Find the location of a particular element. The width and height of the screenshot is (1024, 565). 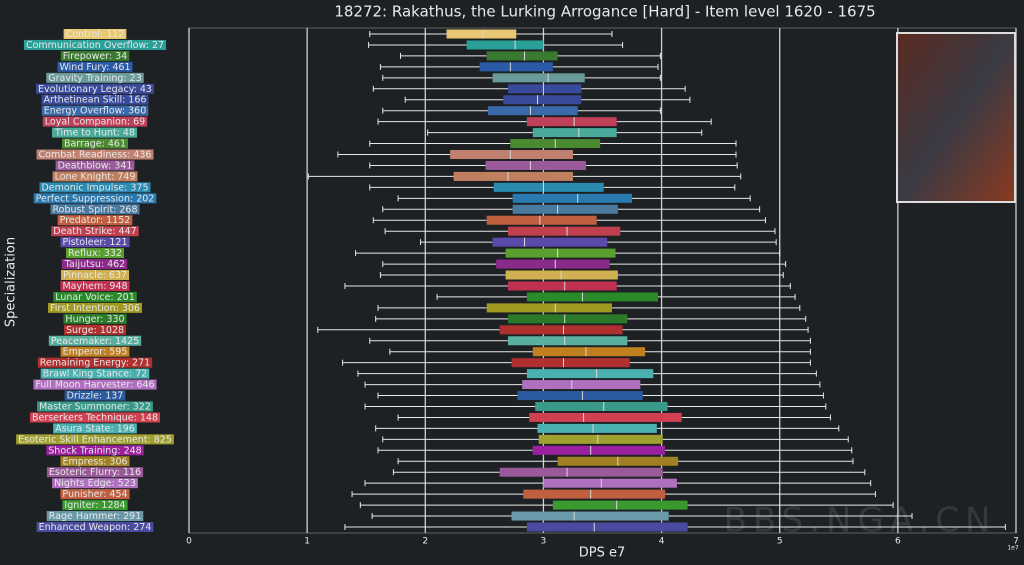

category-label: Full Moon Harvester: 646 is located at coordinates (94, 385).